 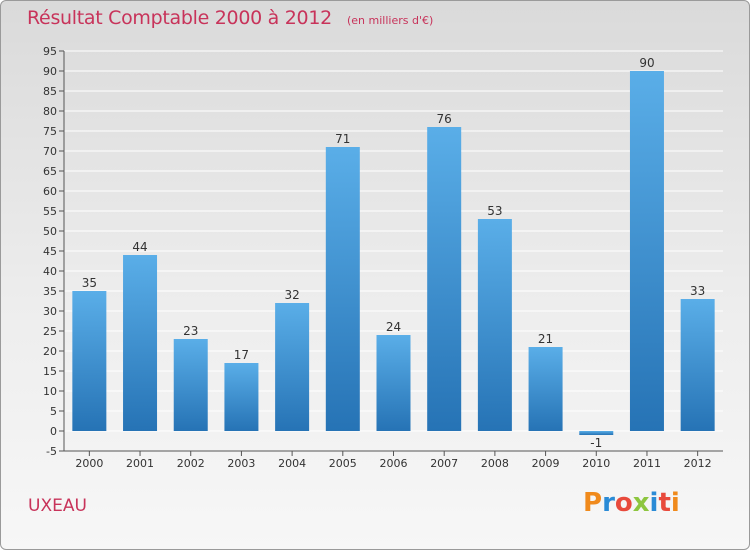 I want to click on data-label-2009: 21, so click(x=545, y=339).